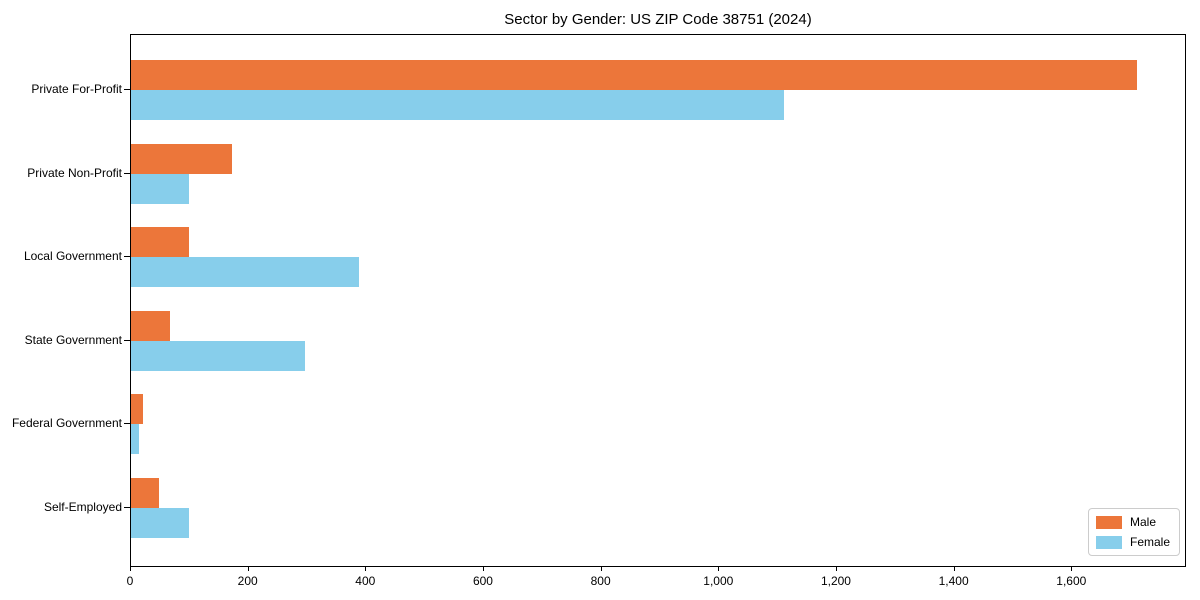  I want to click on x-tick-label: 800, so click(600, 581).